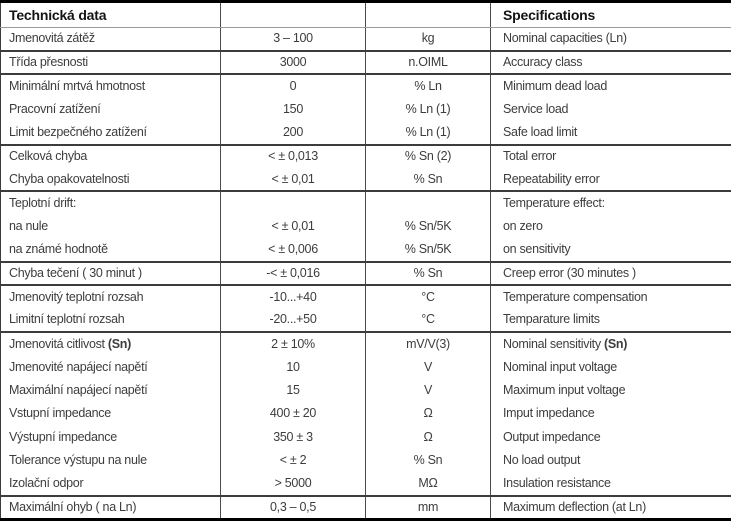 This screenshot has width=731, height=521. Describe the element at coordinates (536, 108) in the screenshot. I see `english-label-cell: Service load` at that location.